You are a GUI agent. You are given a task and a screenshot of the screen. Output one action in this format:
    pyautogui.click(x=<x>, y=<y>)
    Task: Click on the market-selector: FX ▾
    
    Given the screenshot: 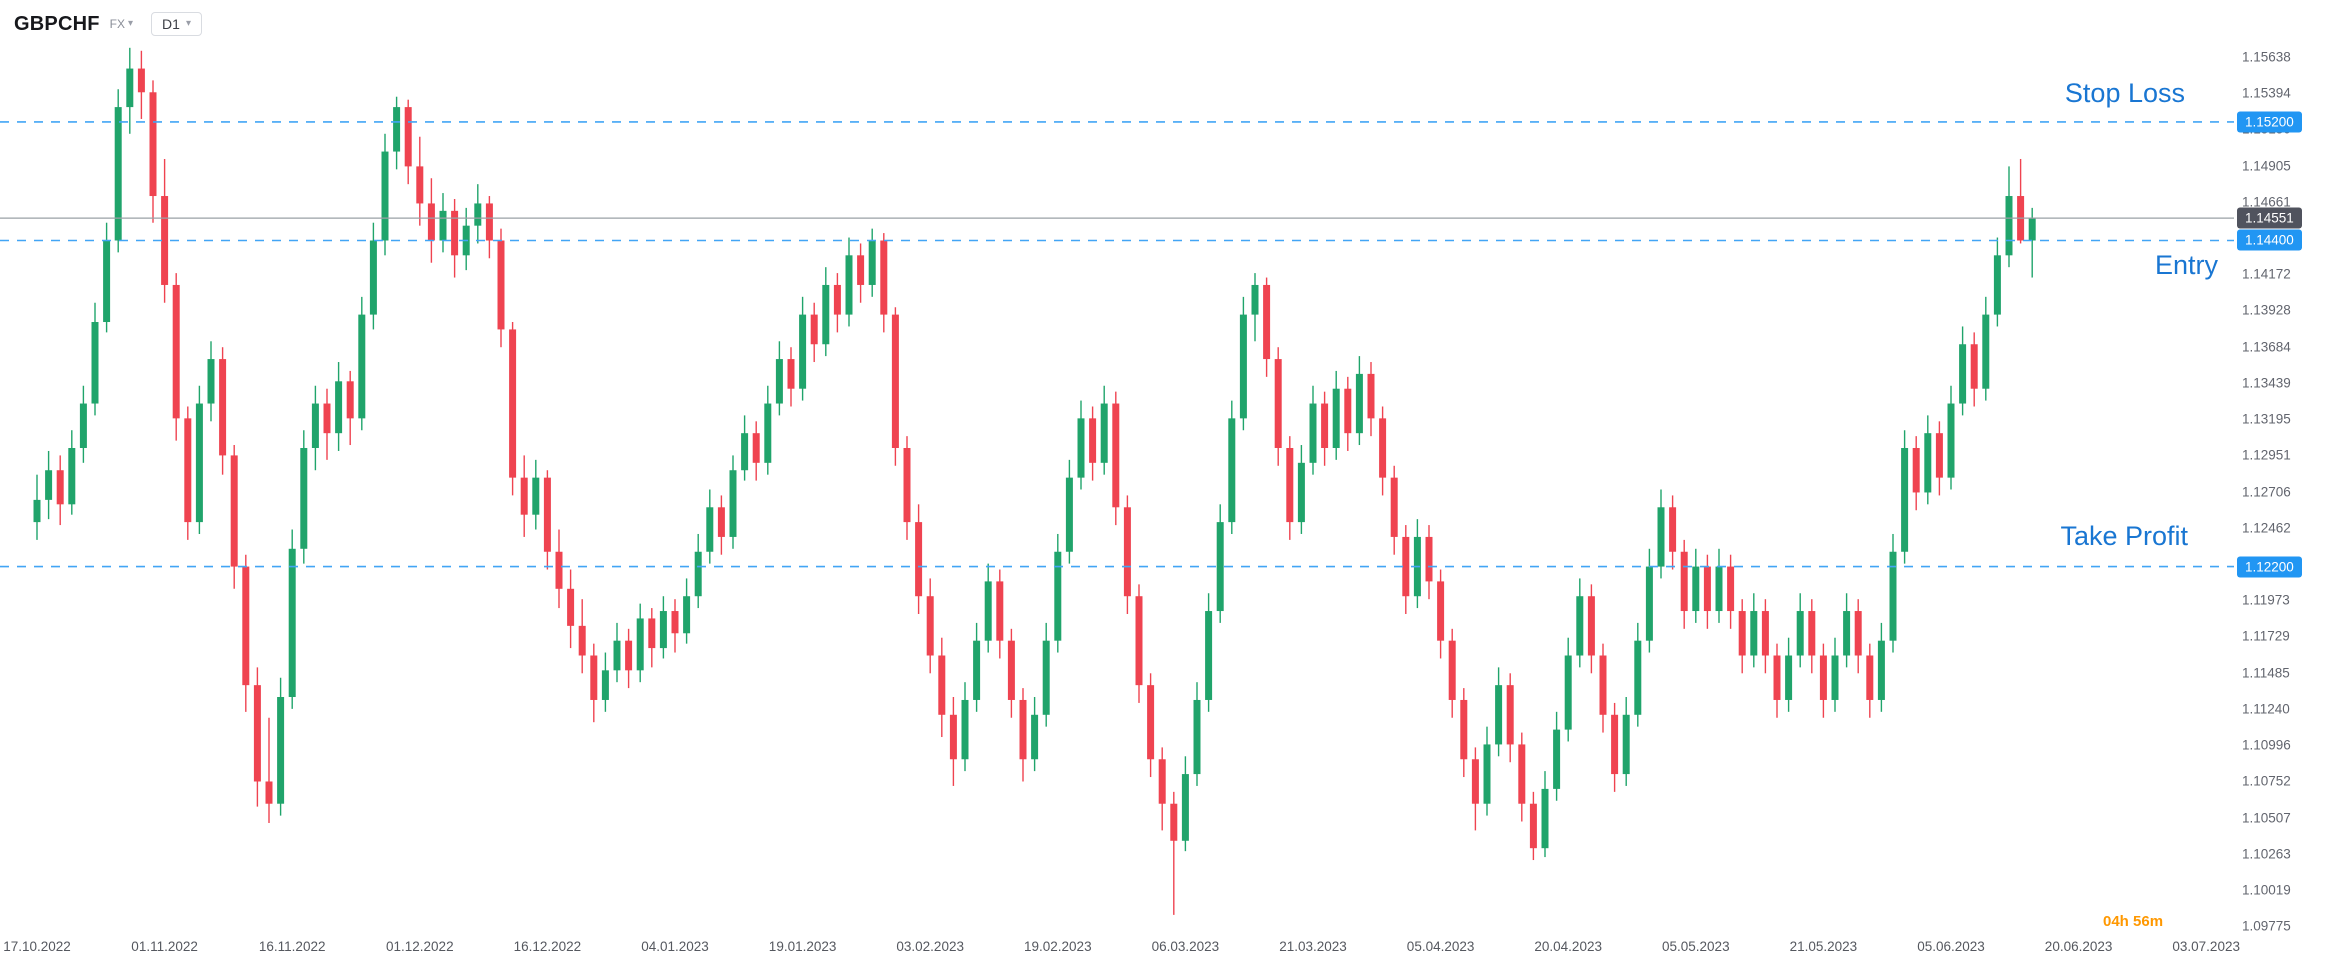 What is the action you would take?
    pyautogui.click(x=121, y=24)
    